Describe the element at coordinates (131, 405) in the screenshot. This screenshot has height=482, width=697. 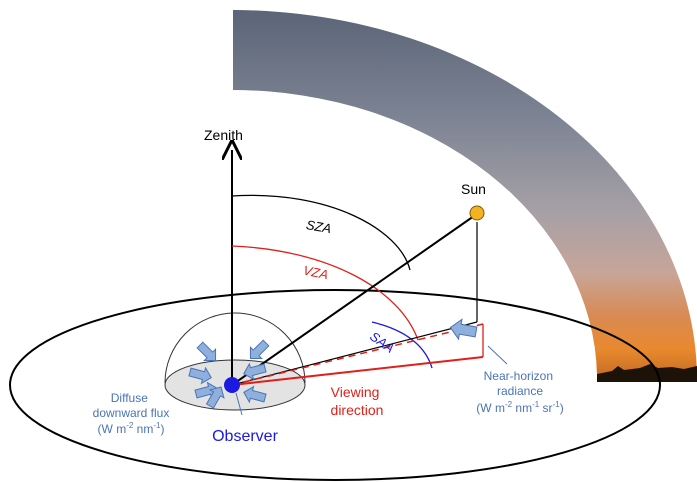
I see `diffuse-flux-label: Diffuse downward flux` at that location.